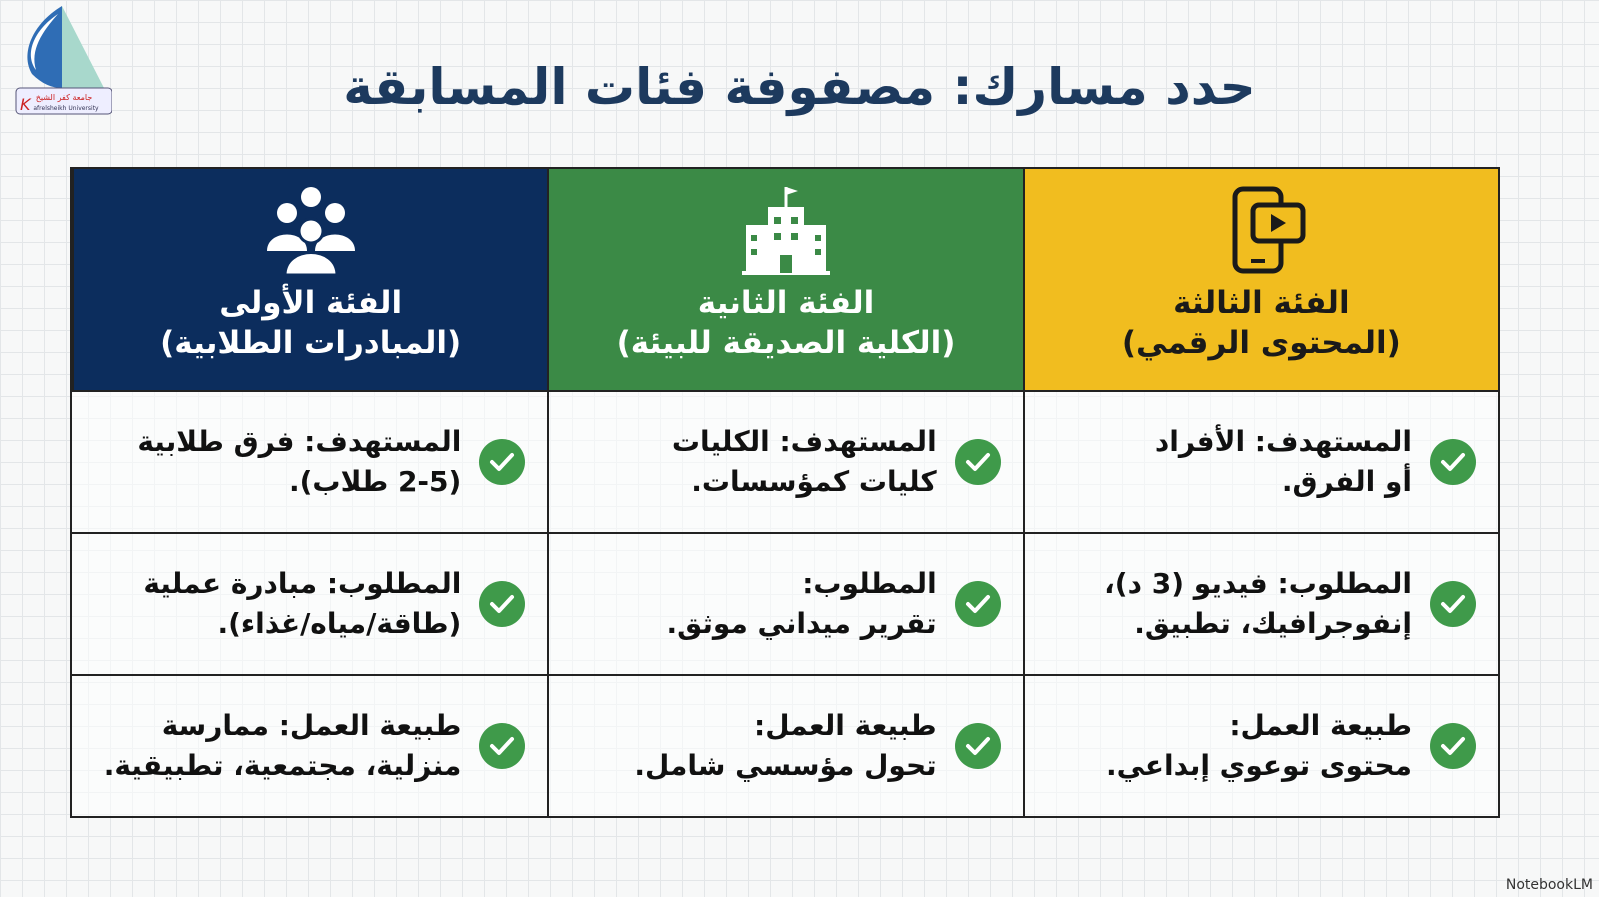 This screenshot has width=1599, height=897. I want to click on svg-text: جامعة كفر الشيخ, so click(64, 97).